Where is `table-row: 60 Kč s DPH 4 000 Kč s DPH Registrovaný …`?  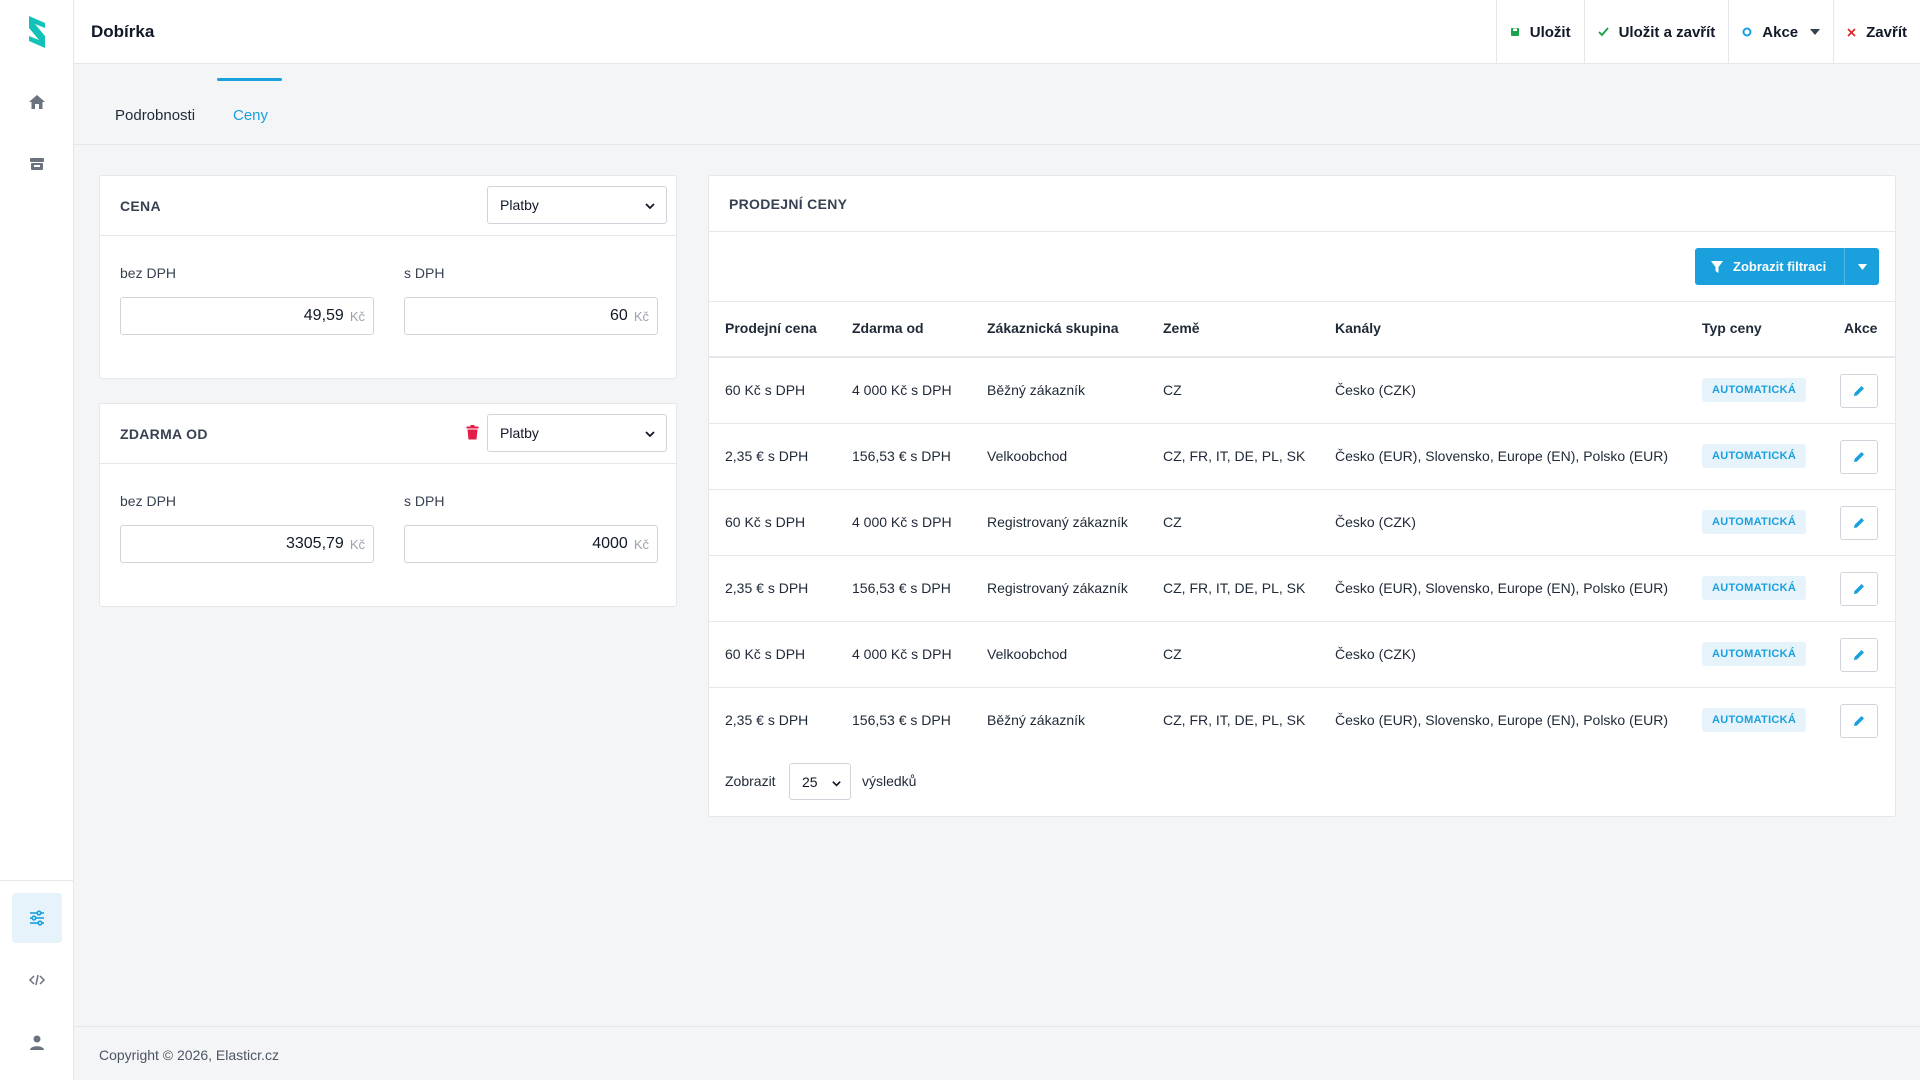
table-row: 60 Kč s DPH 4 000 Kč s DPH Registrovaný … is located at coordinates (1302, 523).